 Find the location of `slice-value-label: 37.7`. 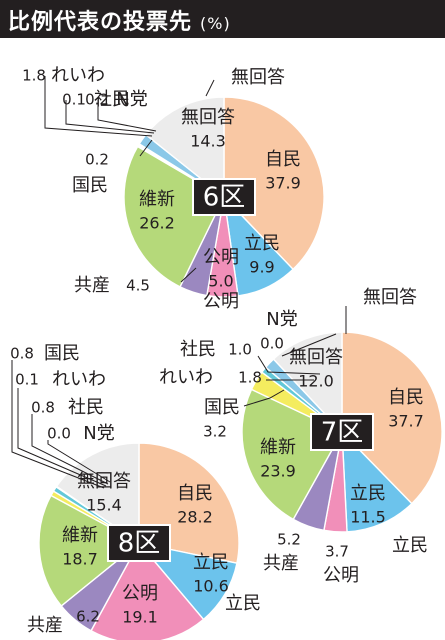

slice-value-label: 37.7 is located at coordinates (406, 421).